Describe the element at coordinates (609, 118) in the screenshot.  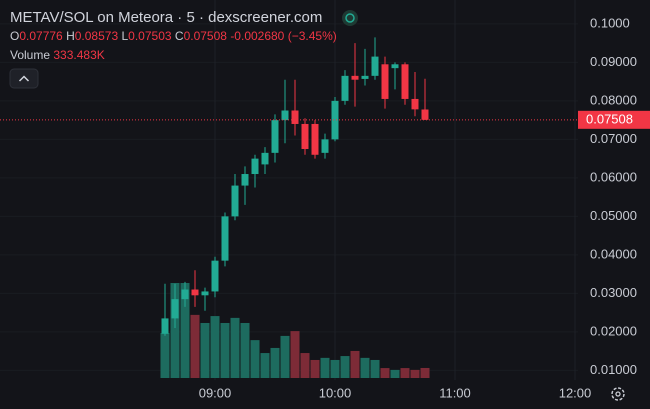
I see `last-price-label: 0.07508` at that location.